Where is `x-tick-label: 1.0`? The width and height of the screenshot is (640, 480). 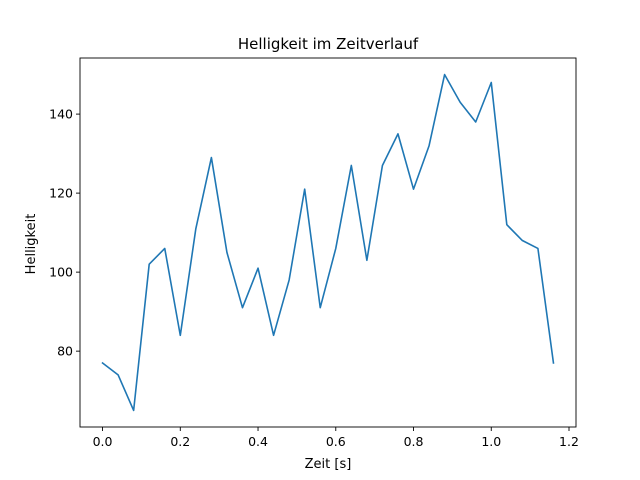
x-tick-label: 1.0 is located at coordinates (491, 441).